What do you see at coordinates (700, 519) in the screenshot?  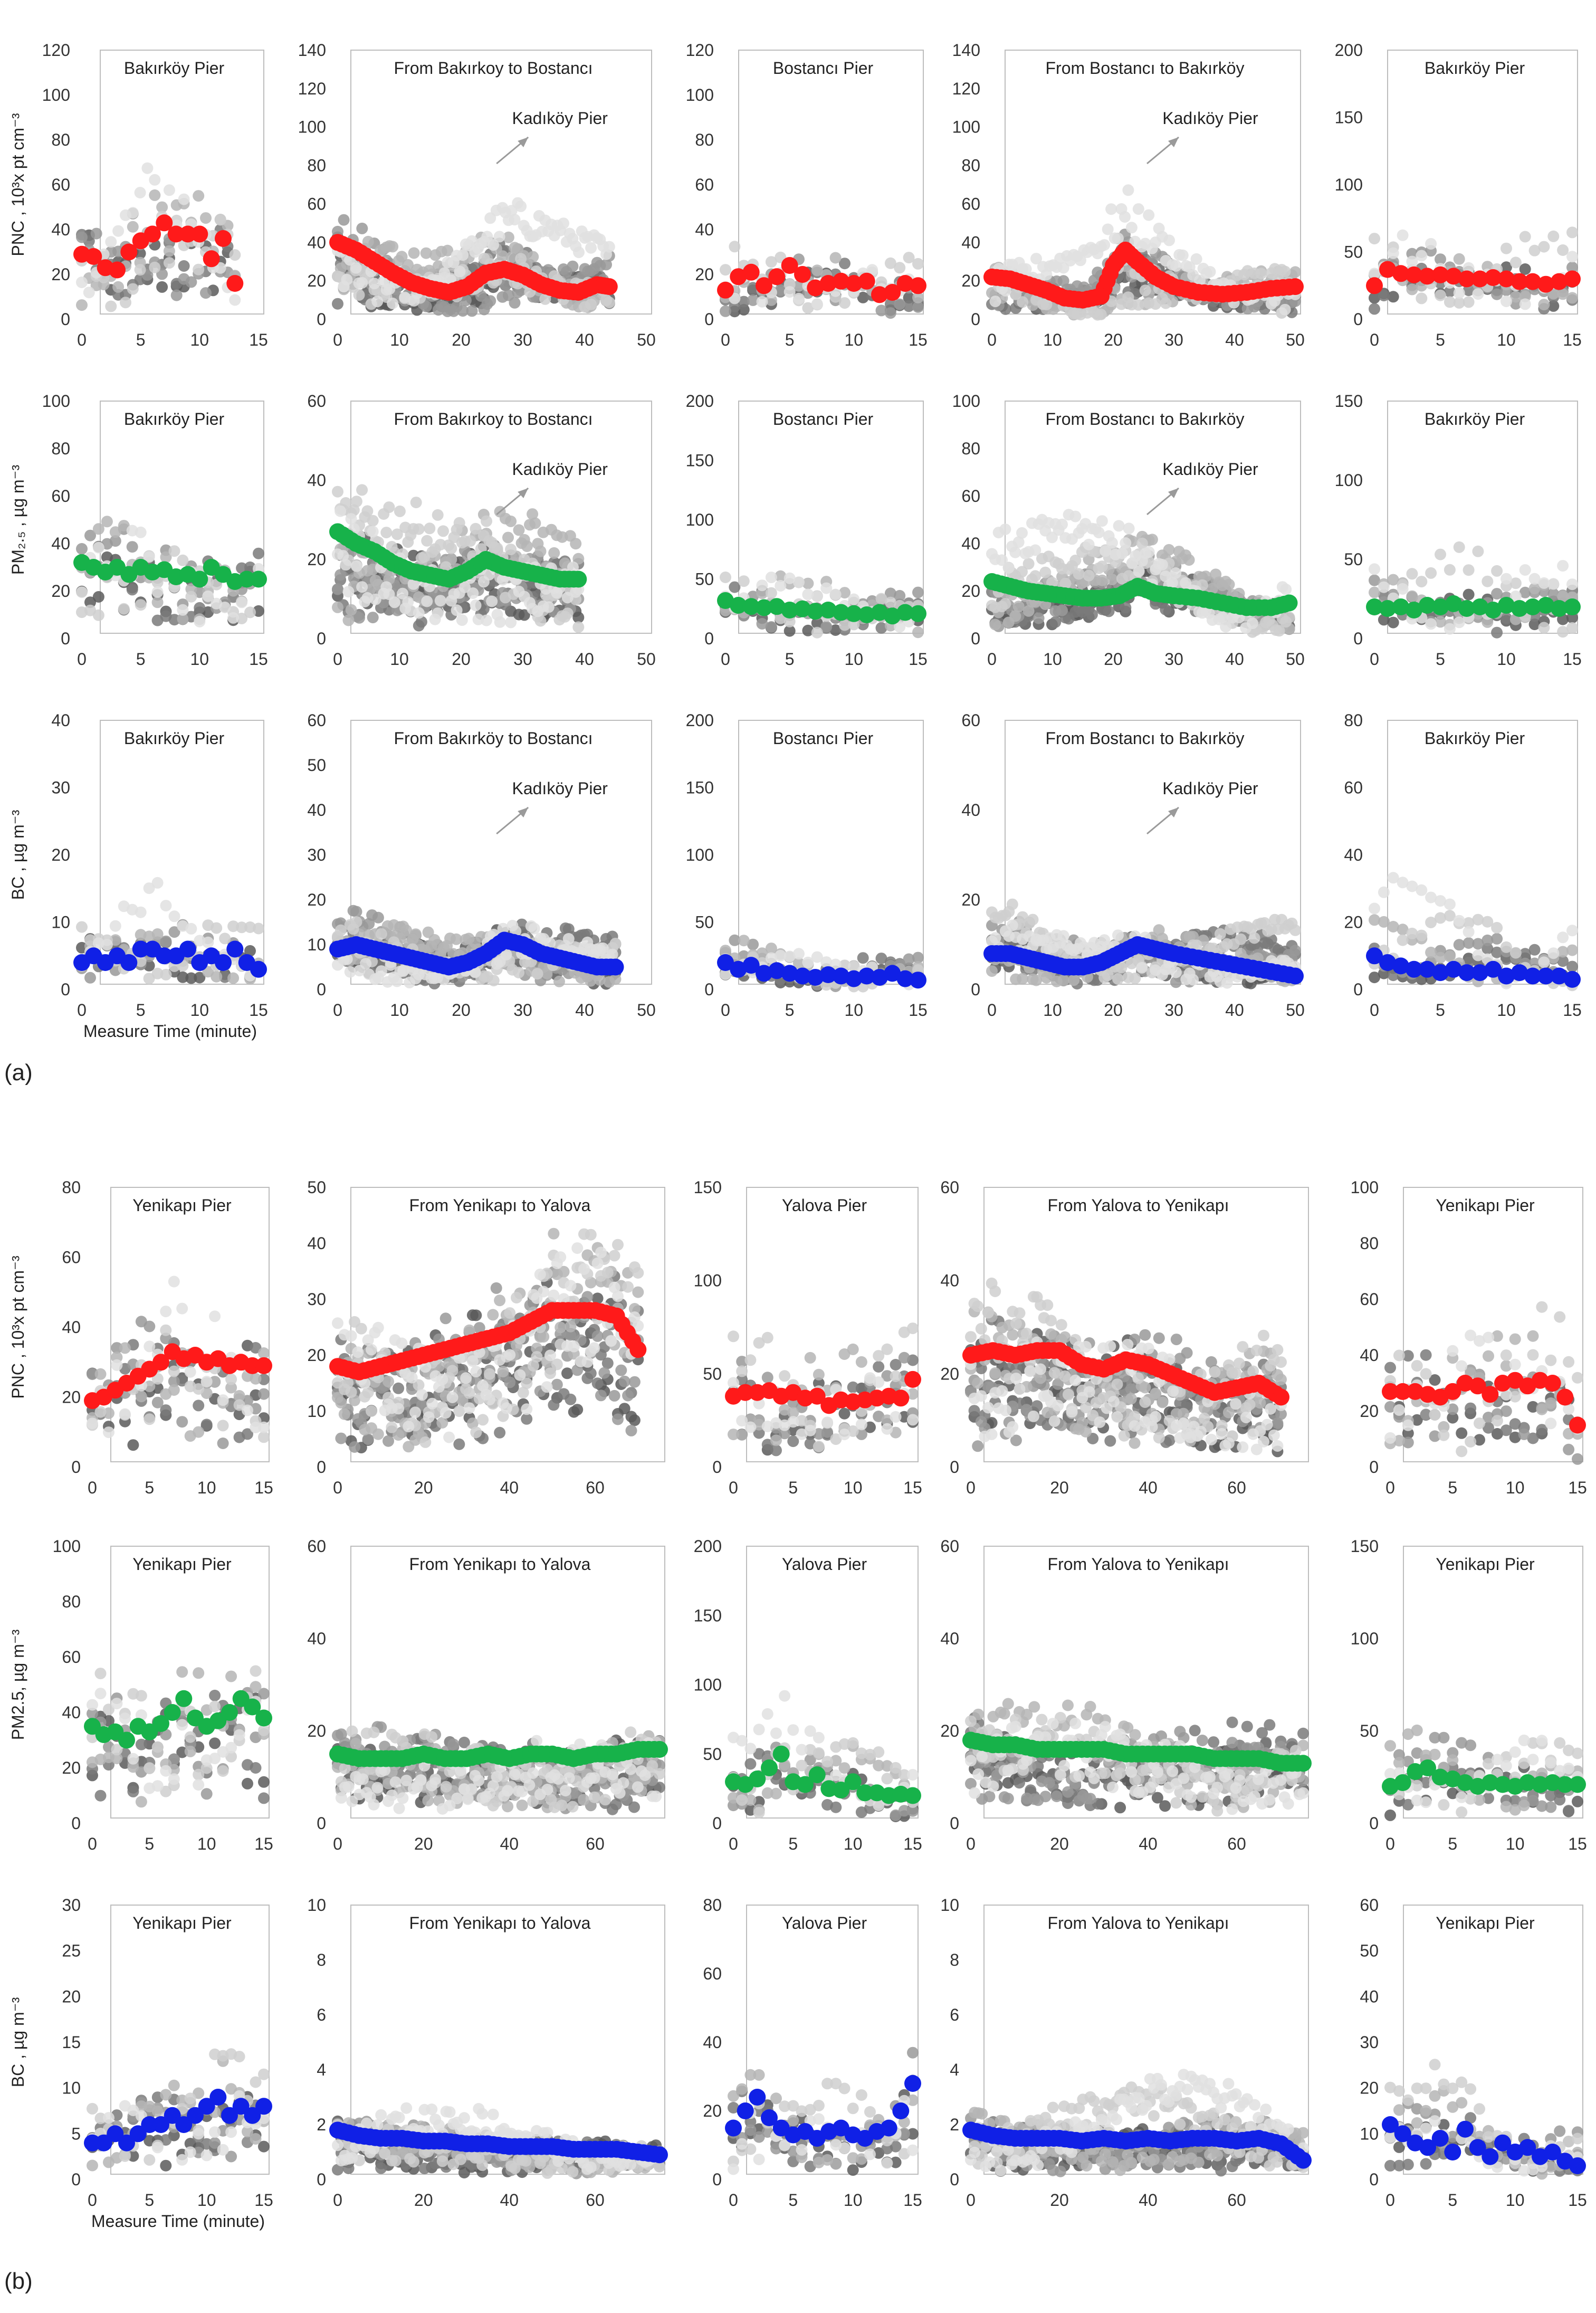 I see `y-tick-label: 100` at bounding box center [700, 519].